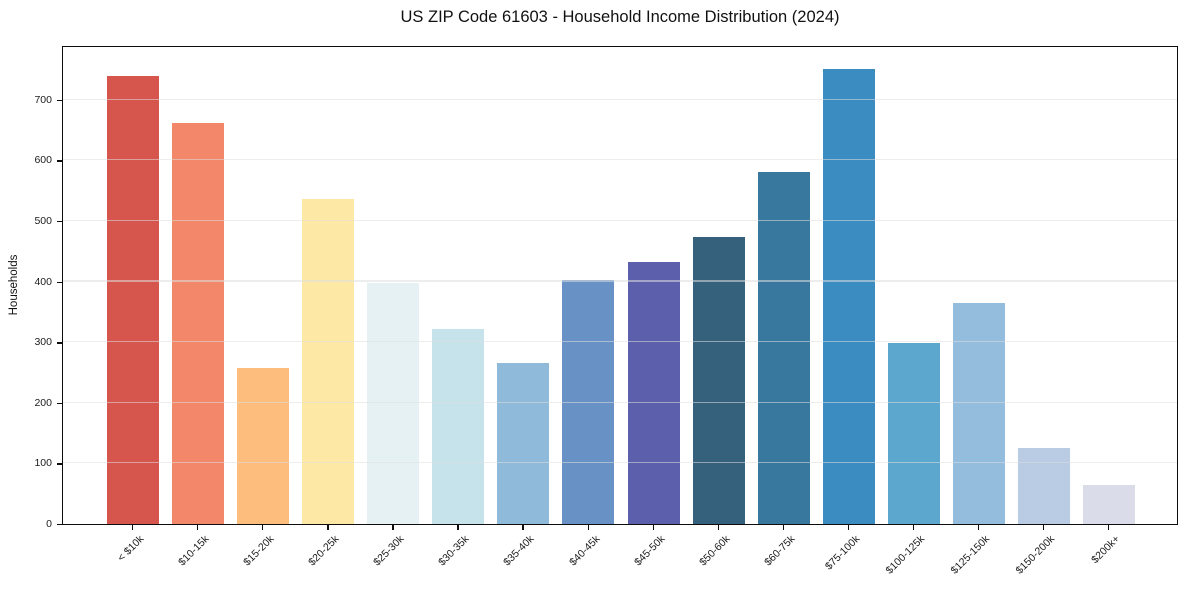  Describe the element at coordinates (43, 463) in the screenshot. I see `y-tick-label: 100` at that location.